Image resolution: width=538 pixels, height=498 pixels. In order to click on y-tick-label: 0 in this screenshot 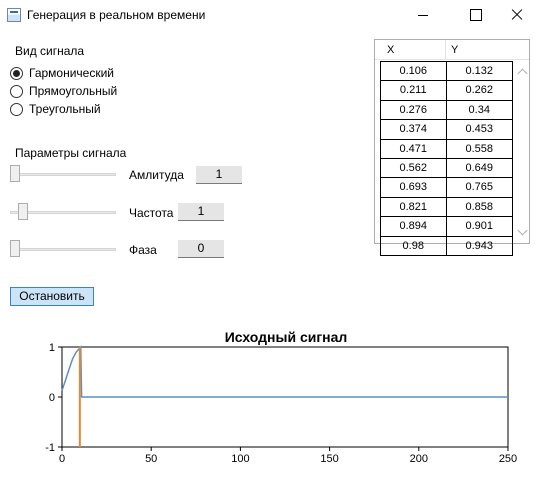, I will do `click(52, 398)`.